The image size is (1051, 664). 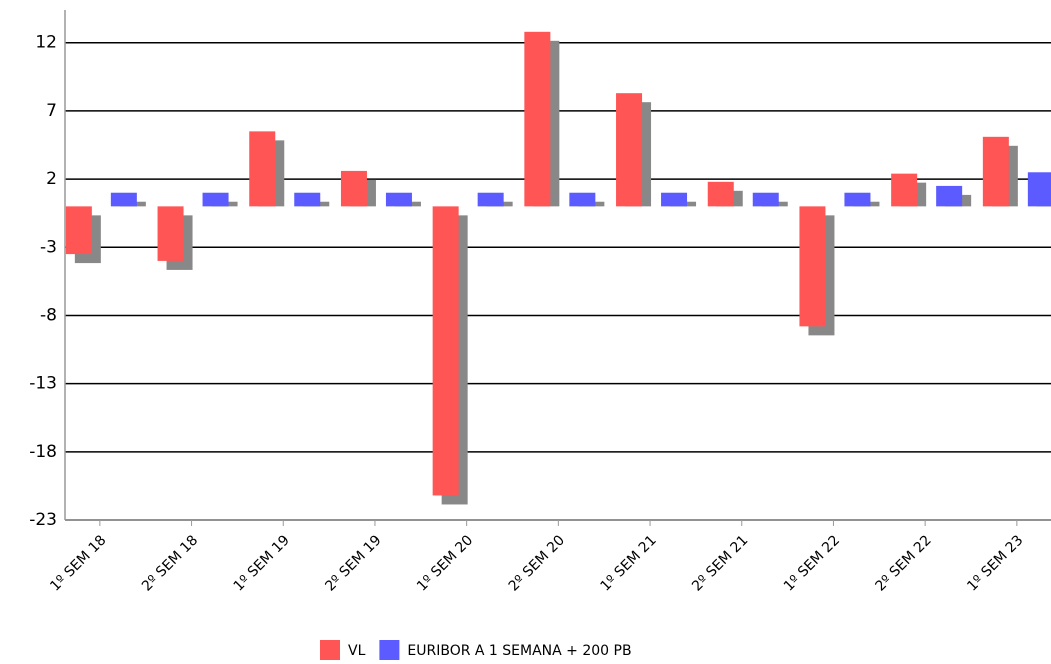 I want to click on y-tick-label: -3, so click(x=48, y=247).